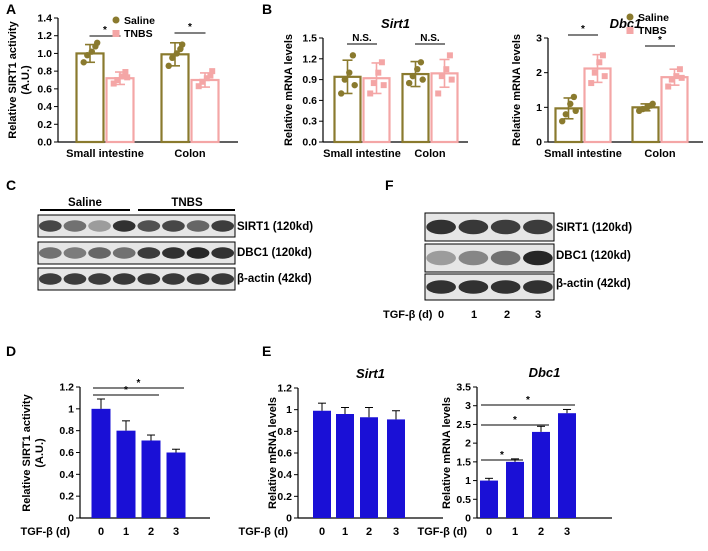  What do you see at coordinates (652, 31) in the screenshot?
I see `legend-label-tnbs: TNBS` at bounding box center [652, 31].